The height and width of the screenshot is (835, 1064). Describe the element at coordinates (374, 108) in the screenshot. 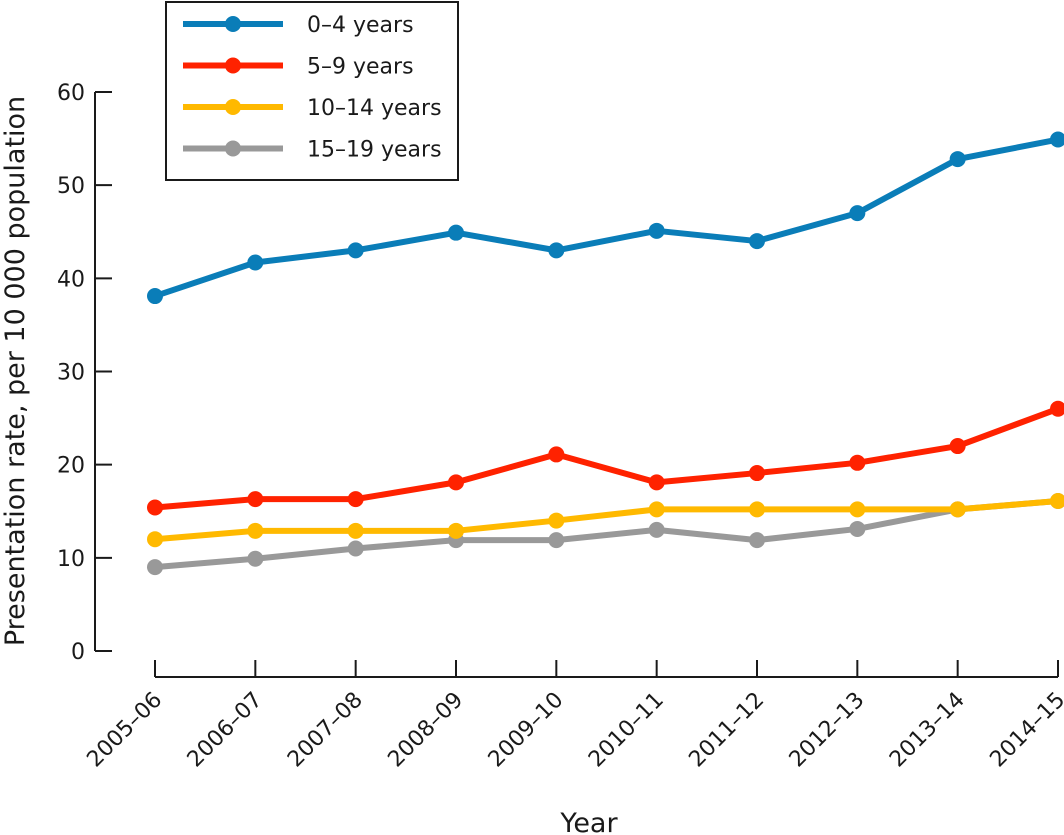

I see `legend-label: 10–14 years` at that location.